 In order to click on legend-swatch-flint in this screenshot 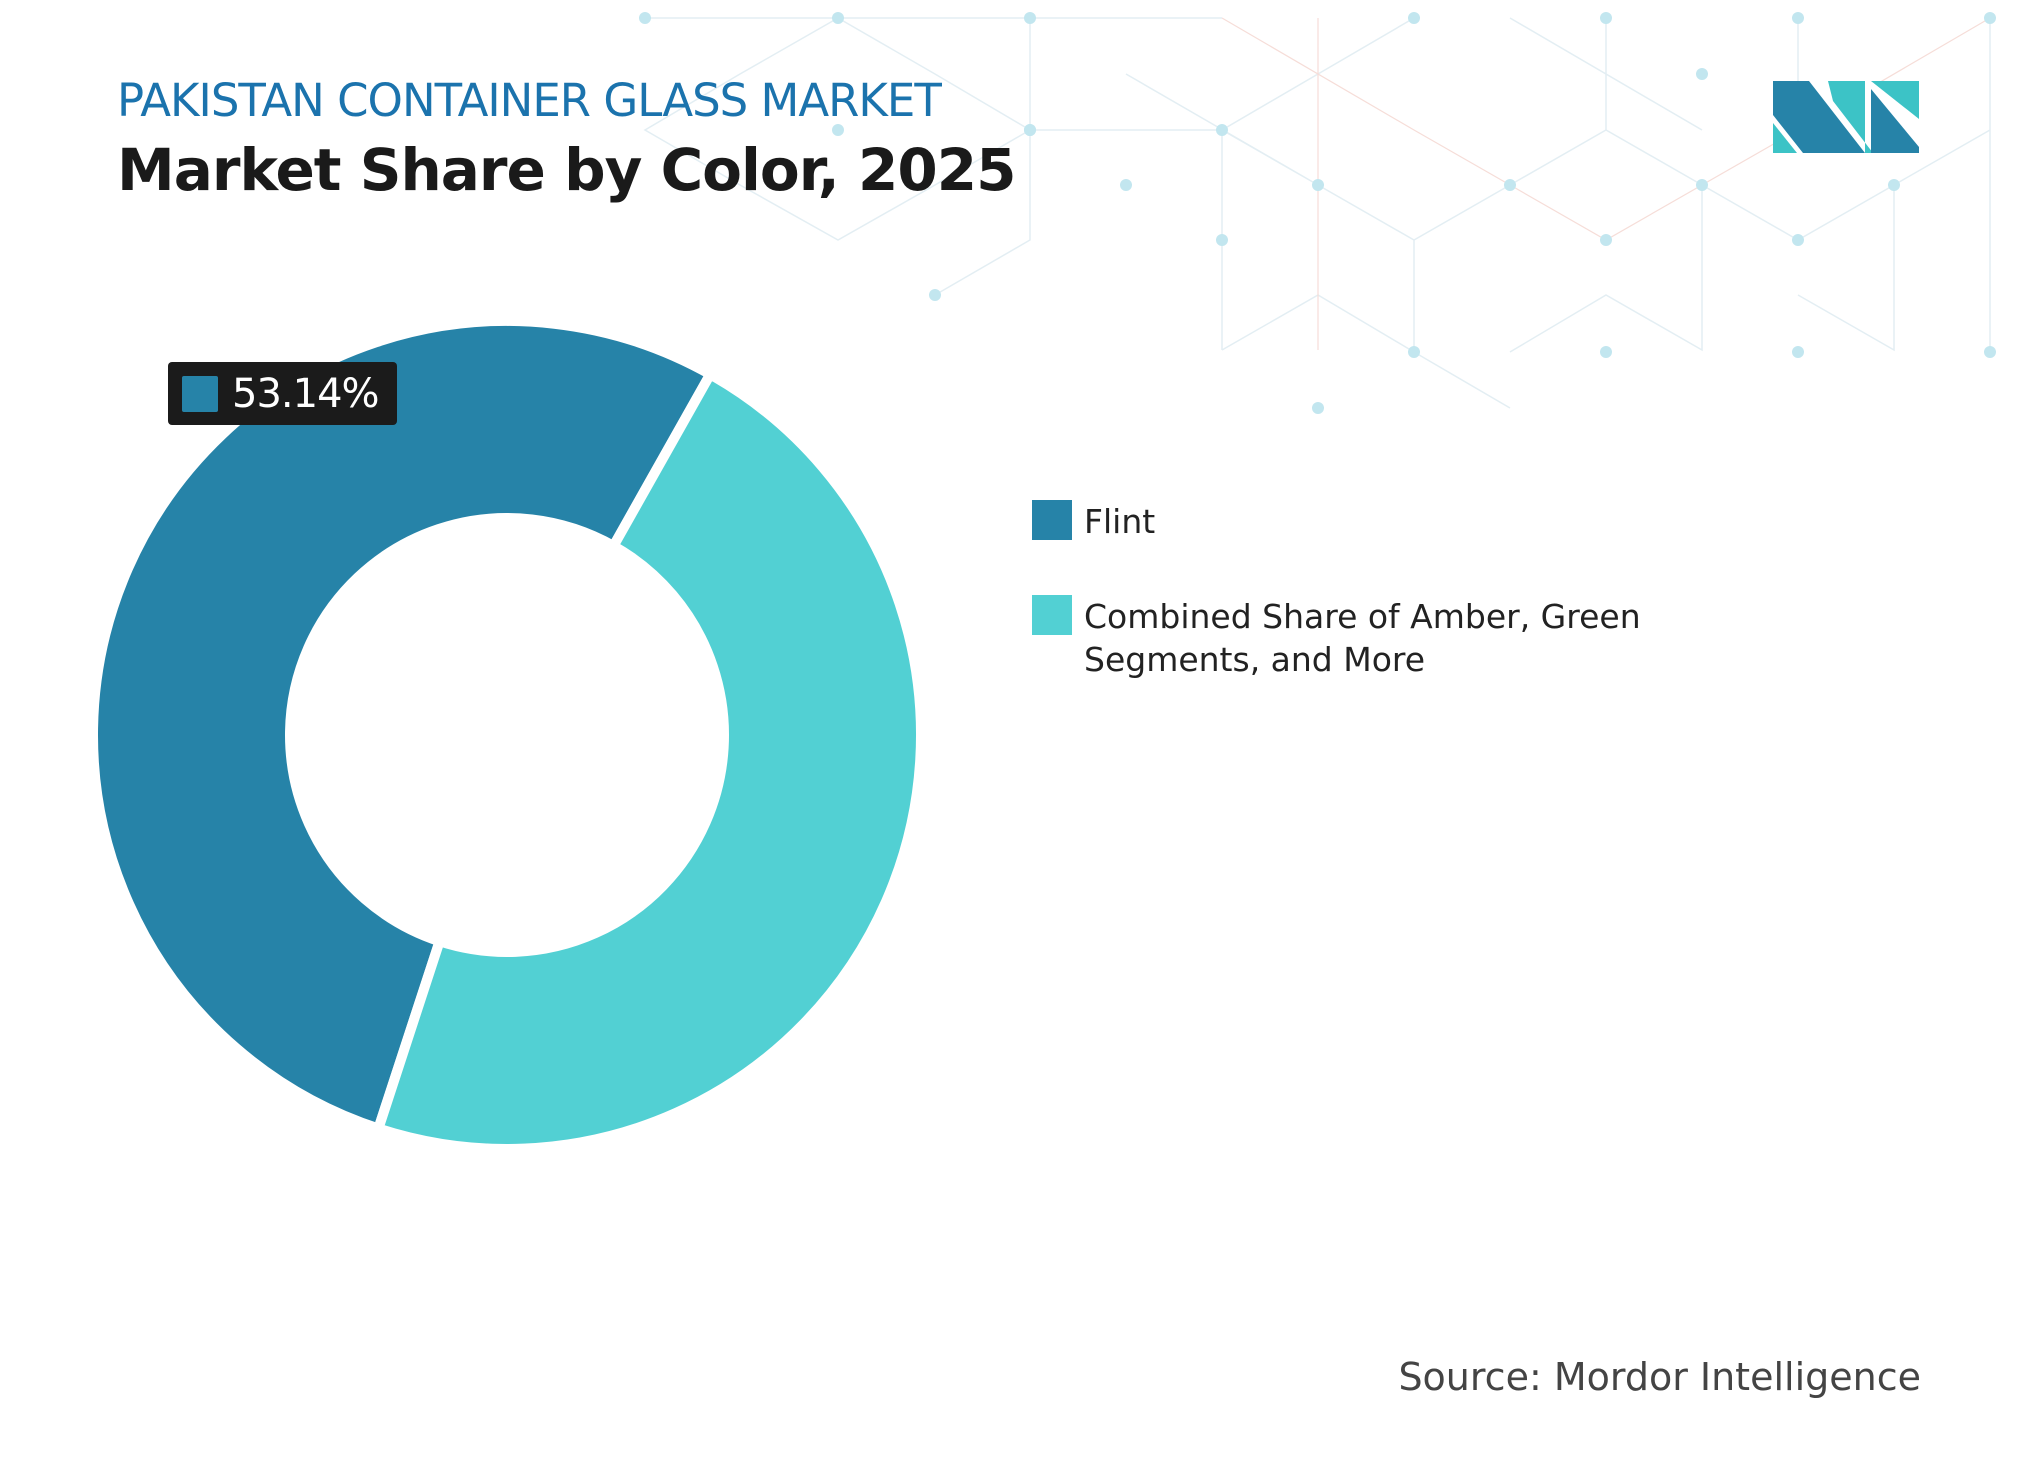, I will do `click(1052, 520)`.